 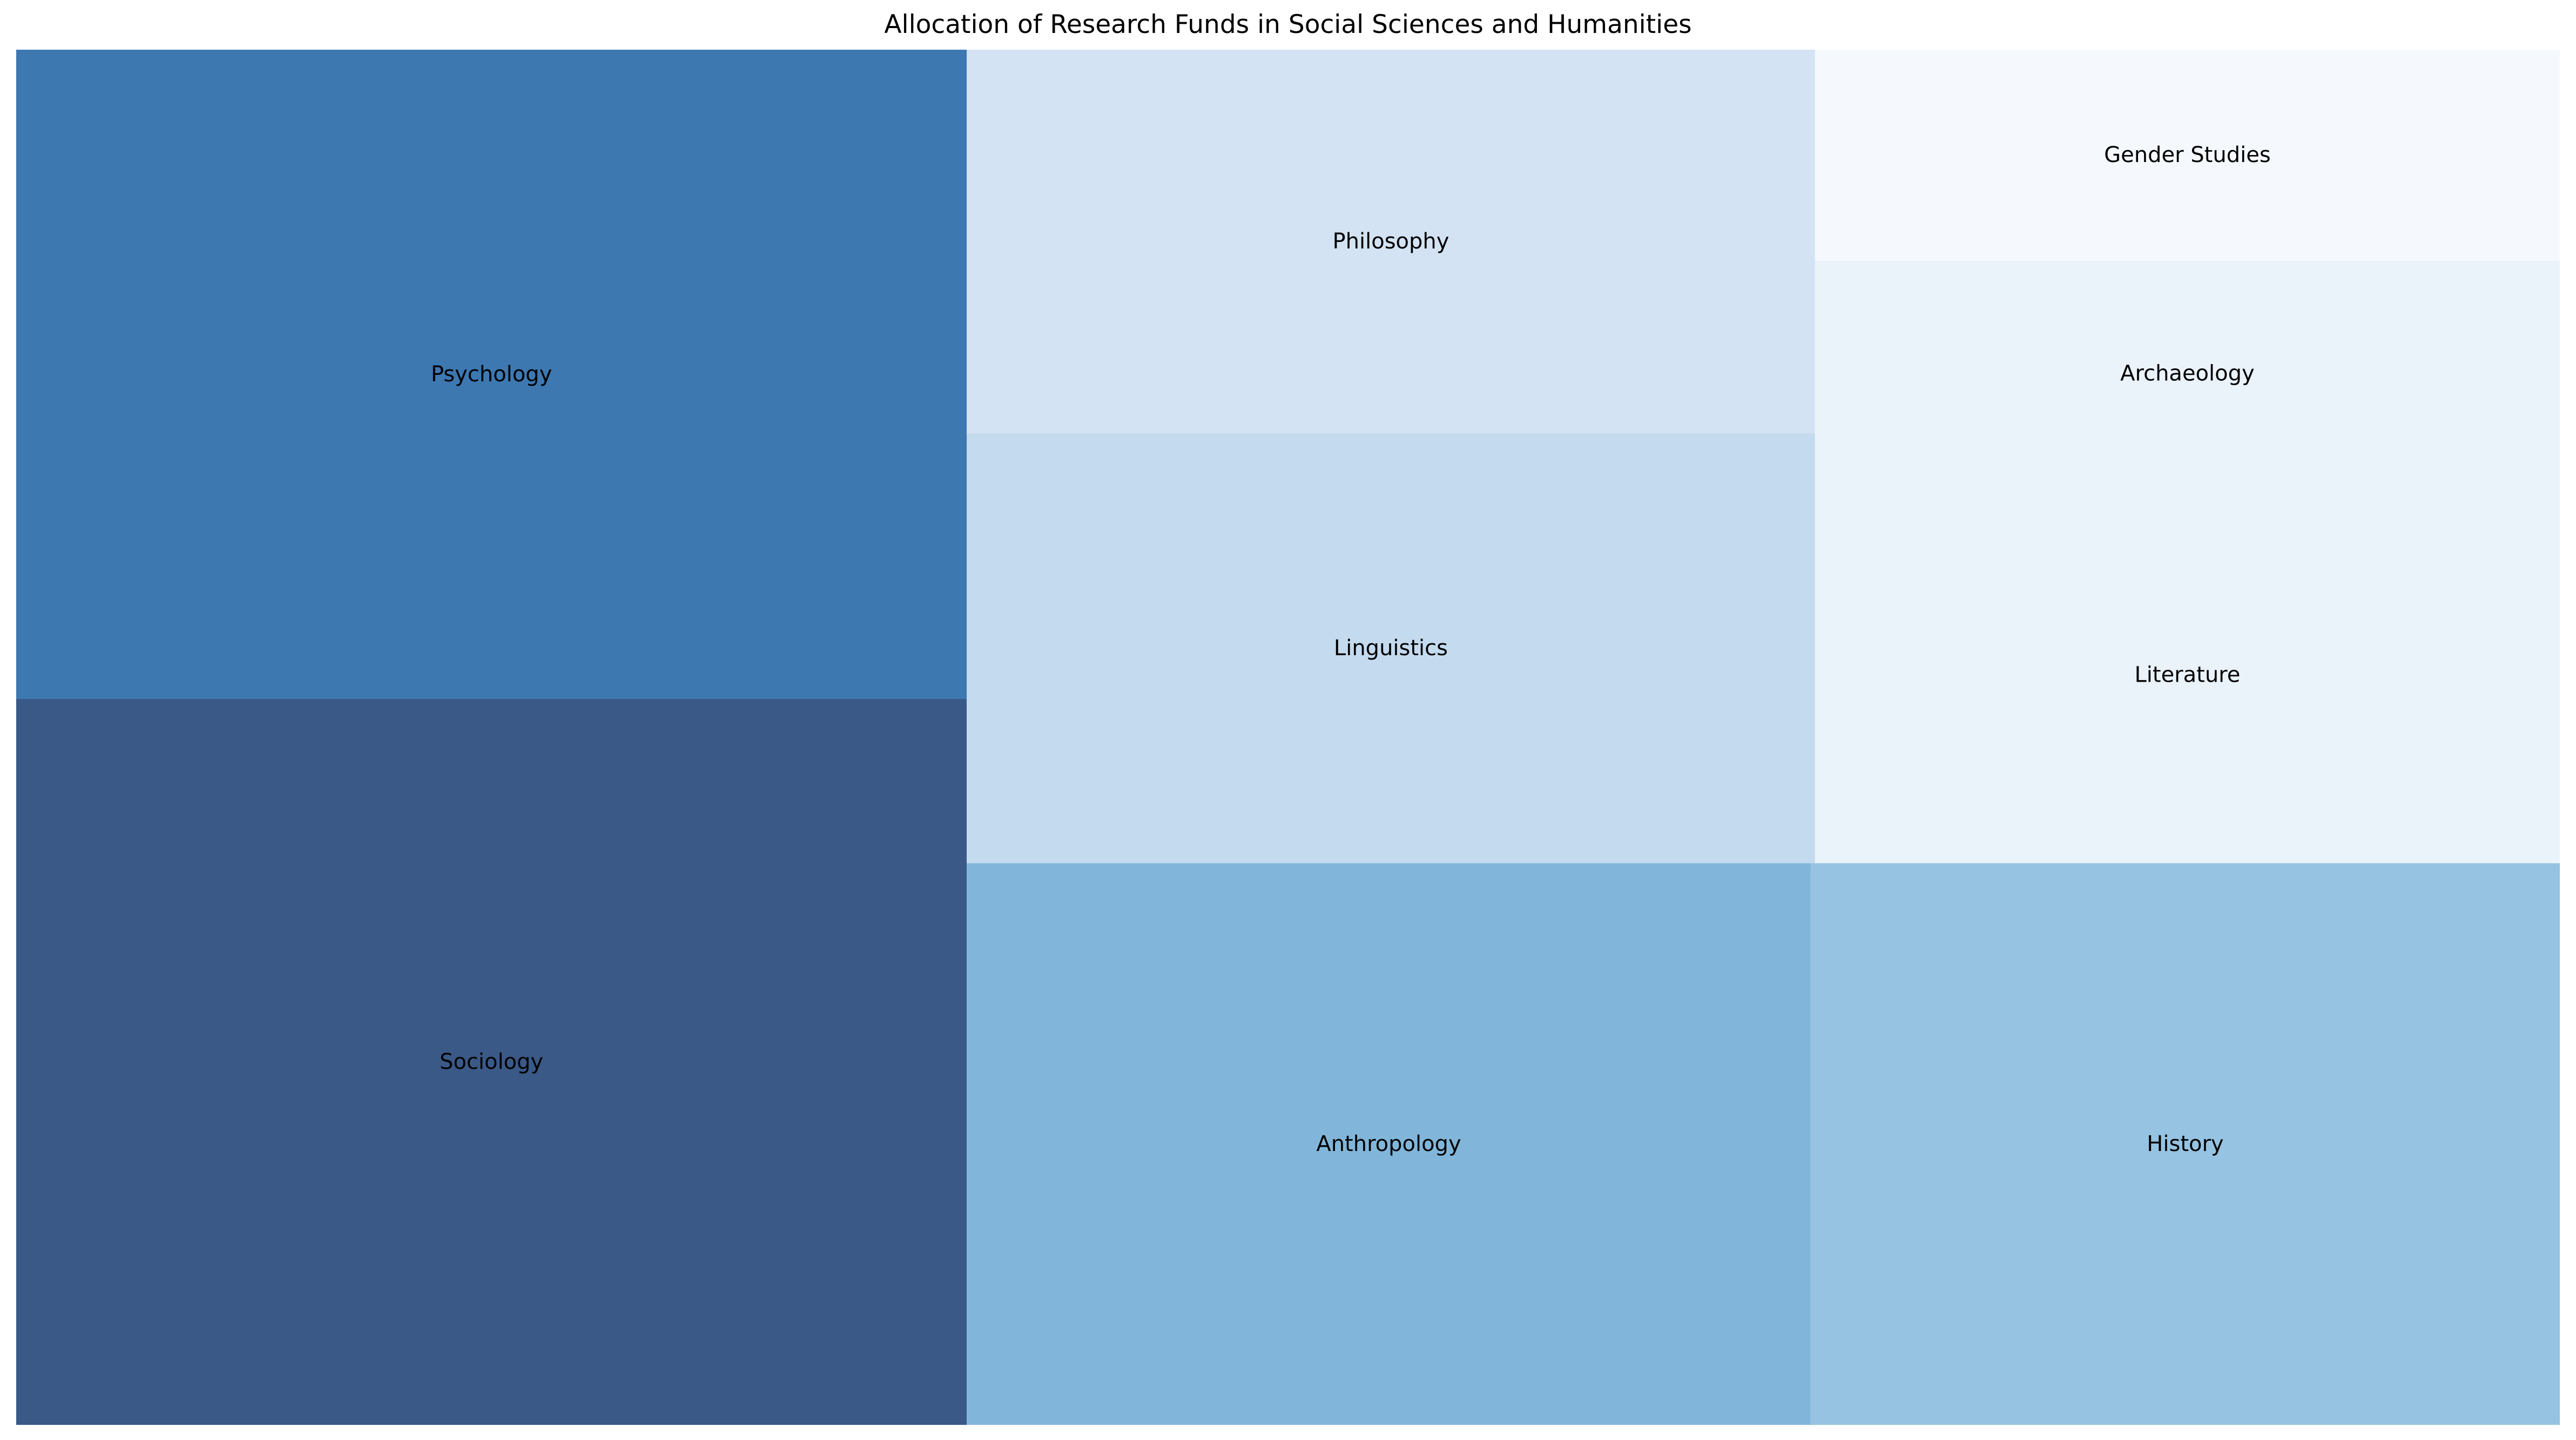 I want to click on tile-gender-studies, so click(x=2187, y=155).